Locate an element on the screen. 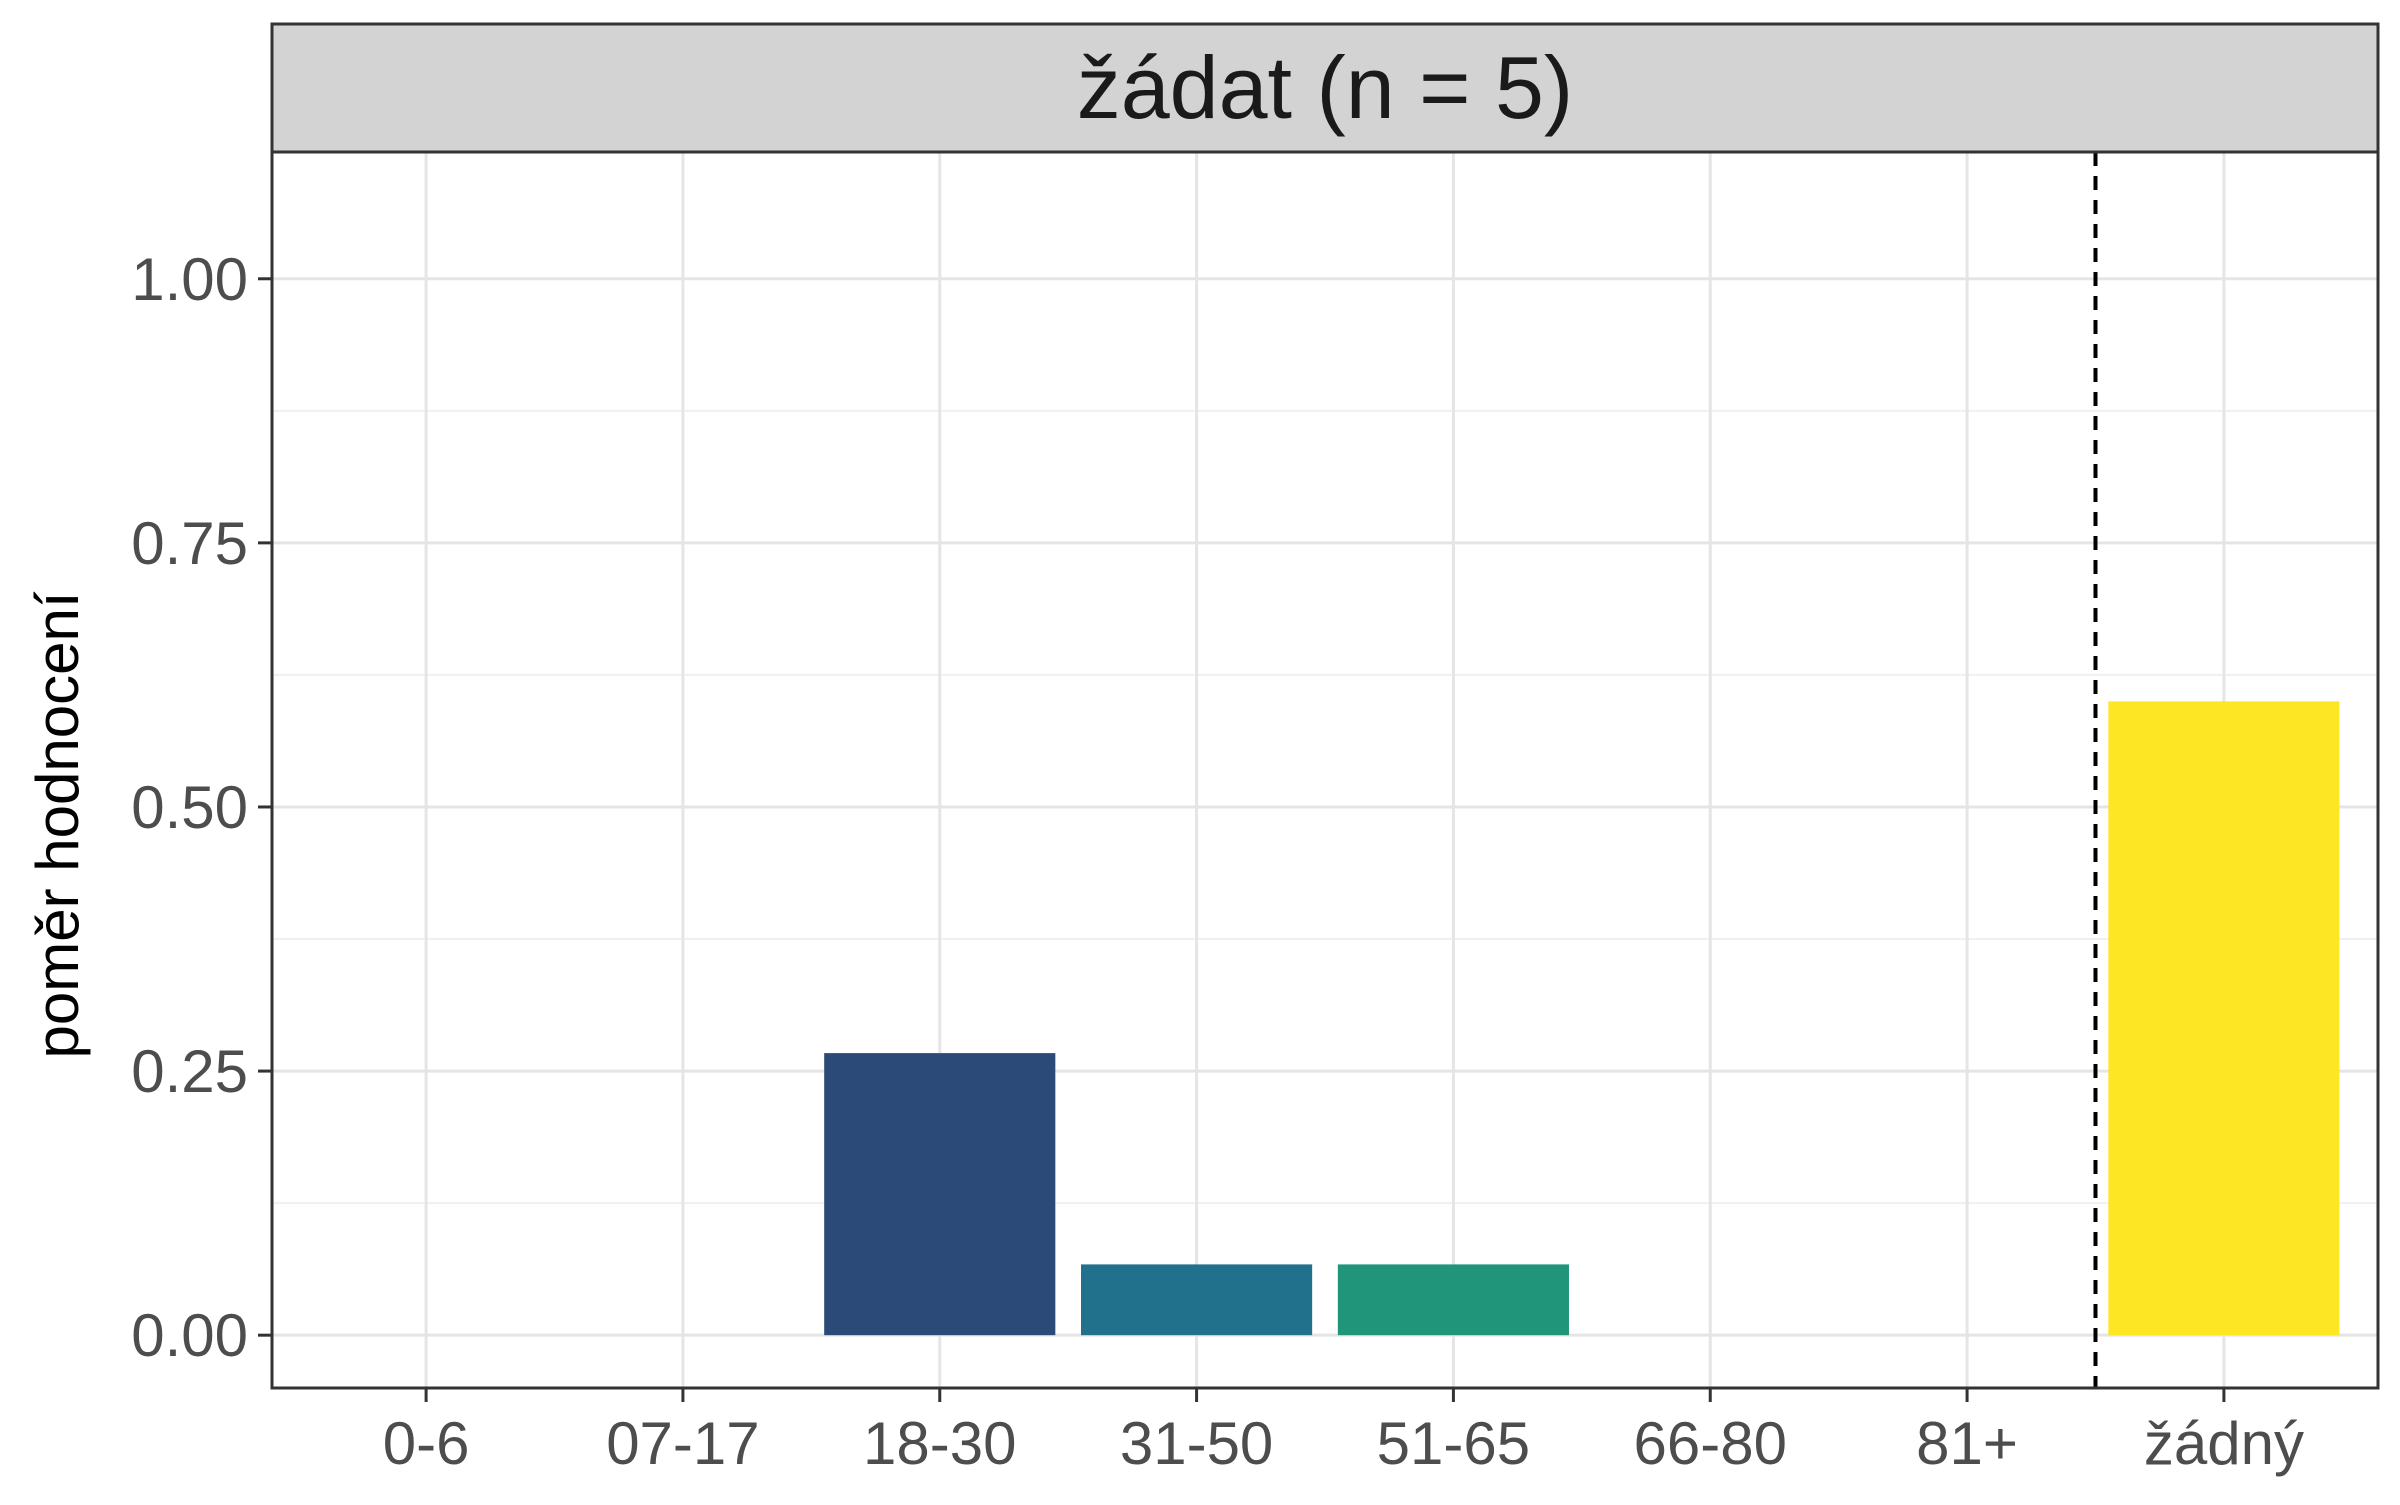 The width and height of the screenshot is (2400, 1505). x-tick-label: 0-6 is located at coordinates (426, 1443).